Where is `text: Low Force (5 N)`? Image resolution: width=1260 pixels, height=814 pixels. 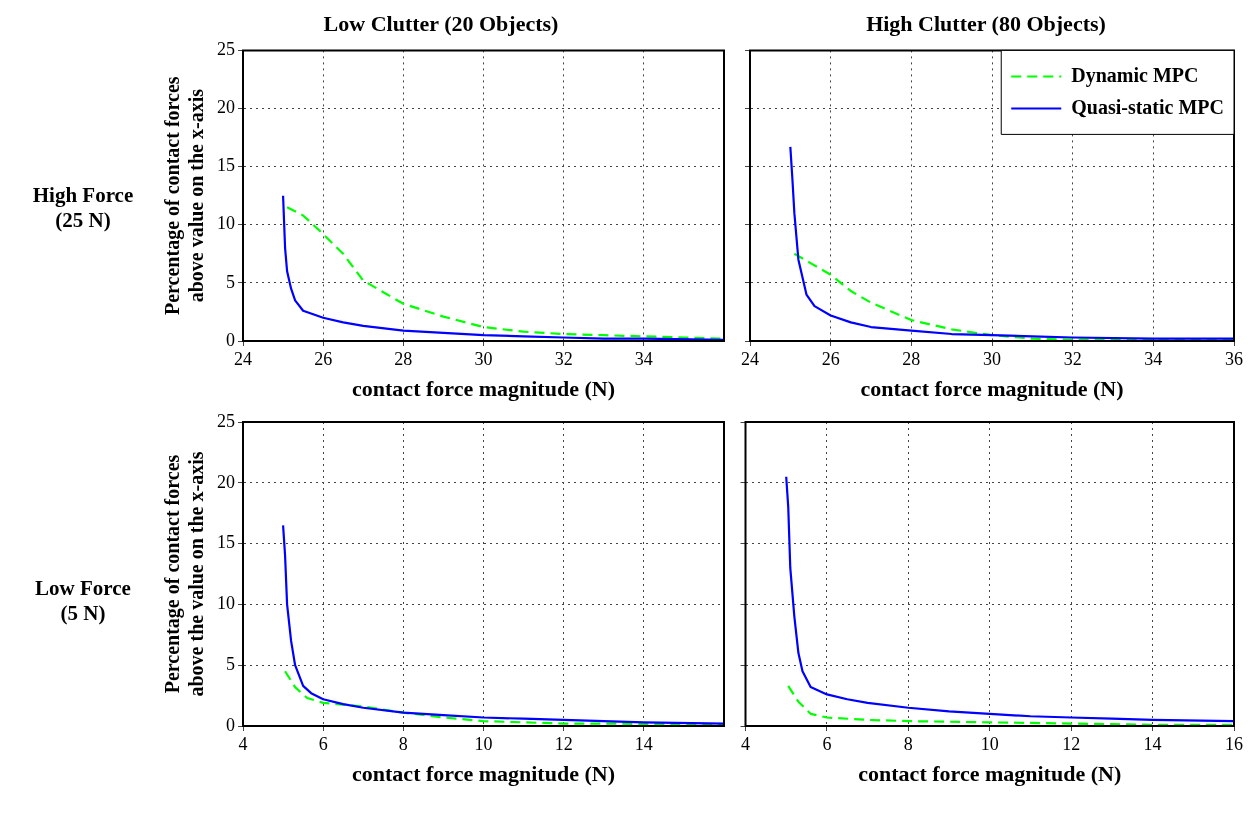 text: Low Force (5 N) is located at coordinates (83, 600).